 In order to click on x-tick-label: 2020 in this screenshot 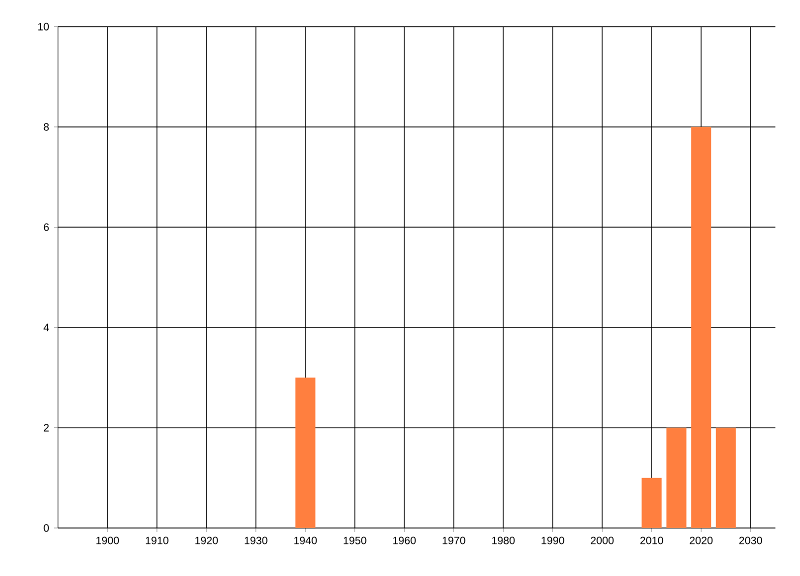, I will do `click(701, 540)`.